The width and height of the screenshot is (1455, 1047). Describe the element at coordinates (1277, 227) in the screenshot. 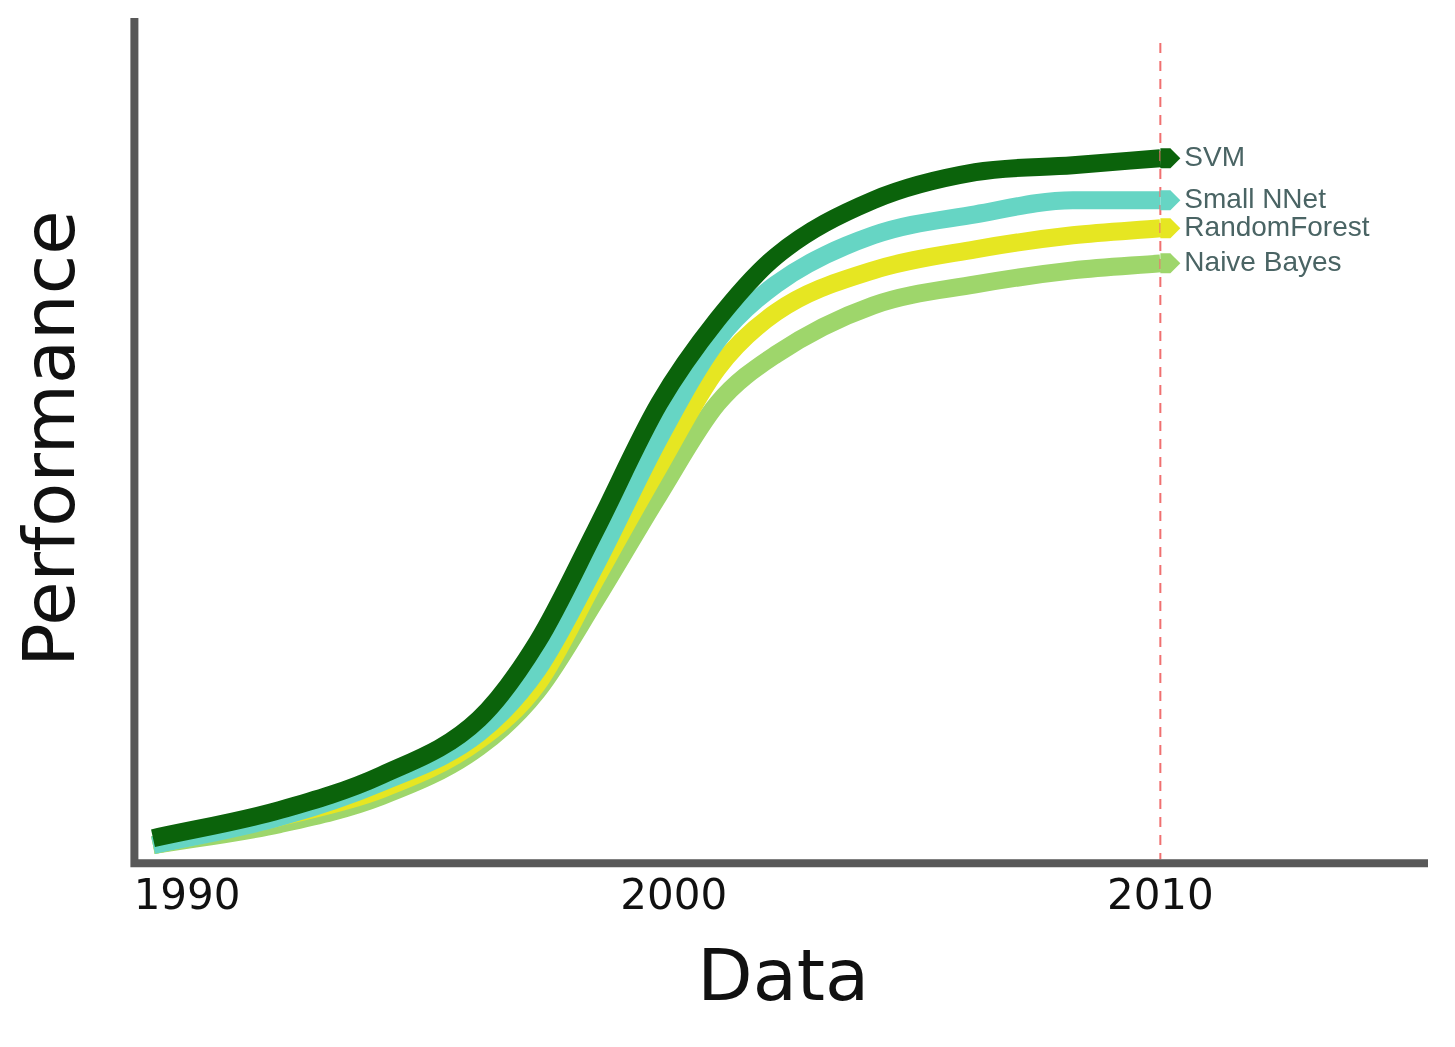

I see `legend-label: RandomForest` at that location.